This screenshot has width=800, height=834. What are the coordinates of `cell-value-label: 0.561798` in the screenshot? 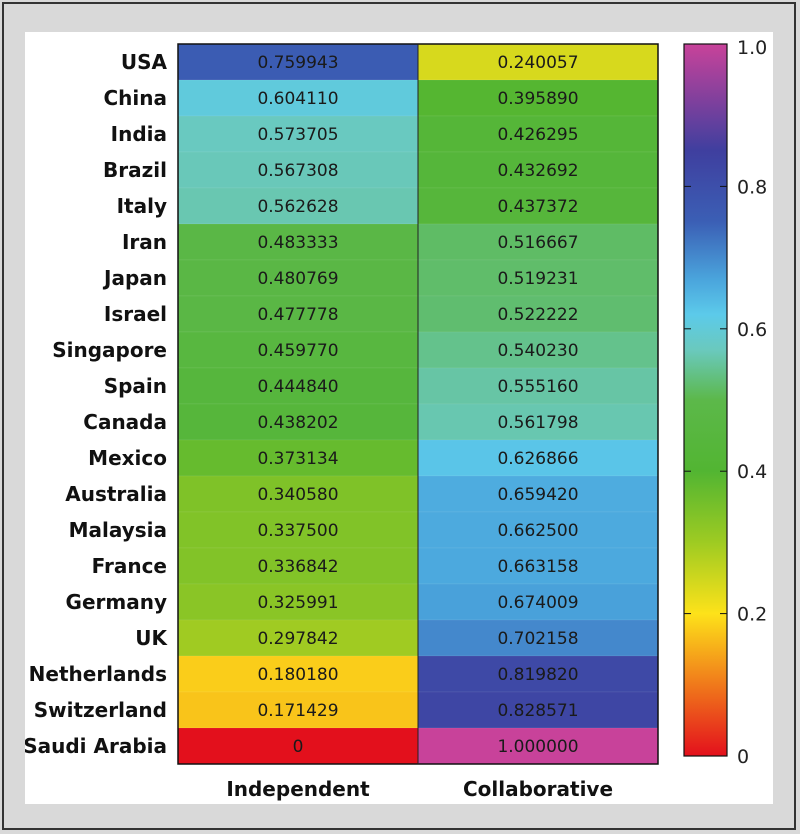 It's located at (537, 423).